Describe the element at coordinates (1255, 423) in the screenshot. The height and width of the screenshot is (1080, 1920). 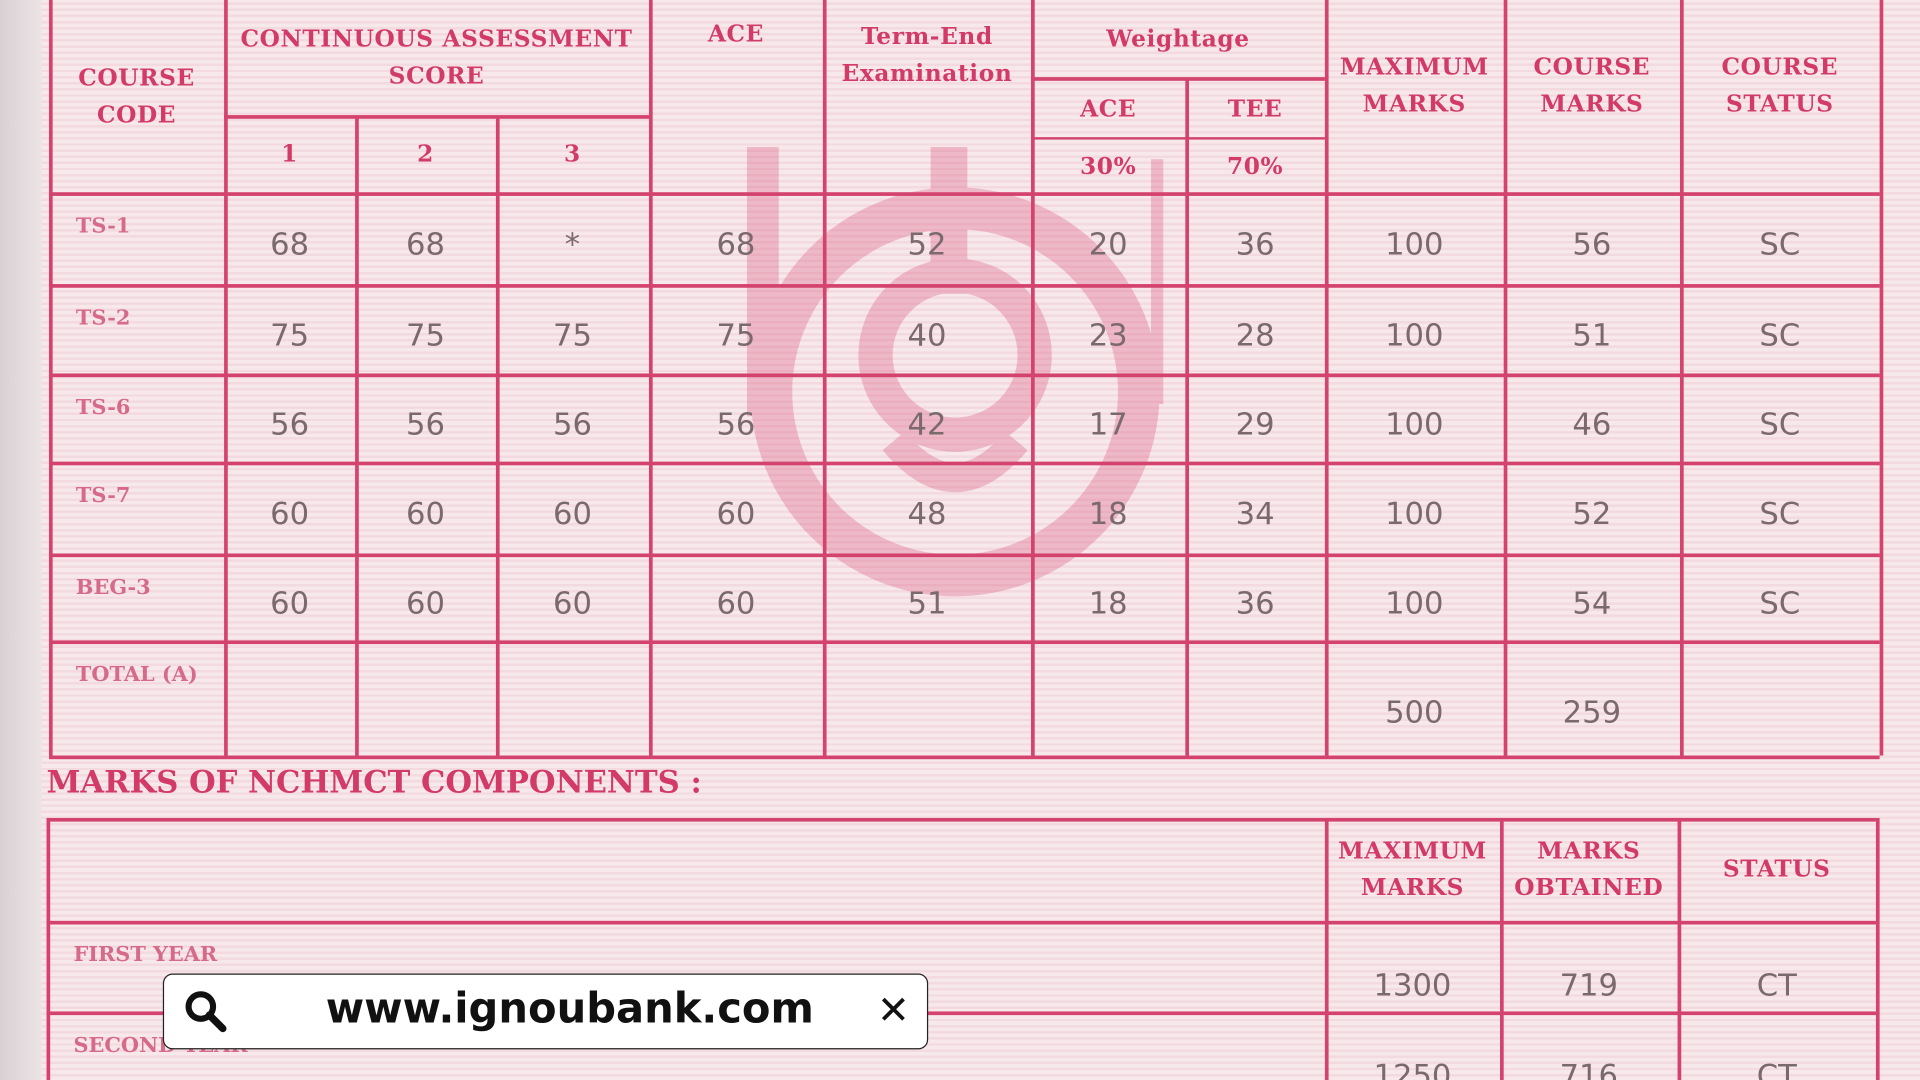
I see `table-cell: 29` at that location.